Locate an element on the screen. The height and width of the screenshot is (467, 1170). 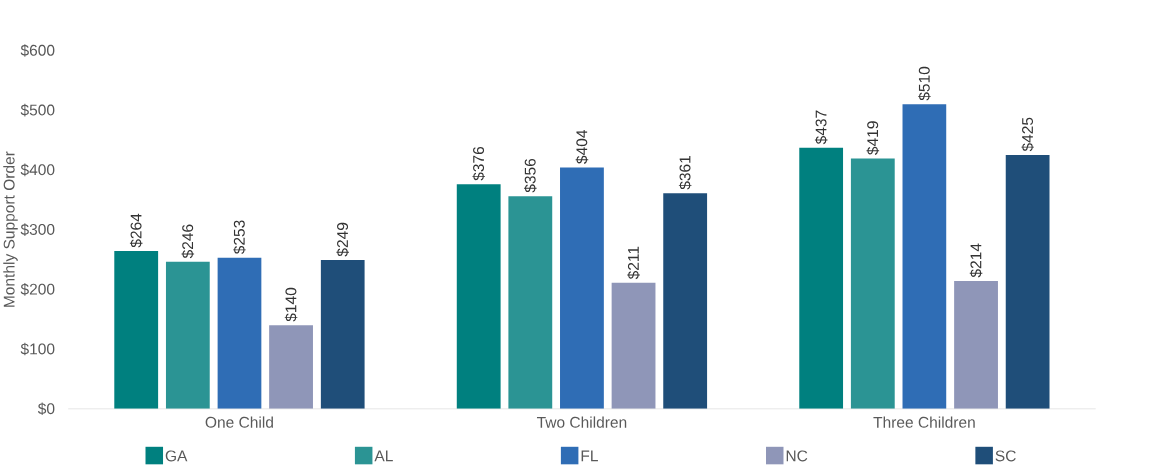
data-label: $249 is located at coordinates (342, 240).